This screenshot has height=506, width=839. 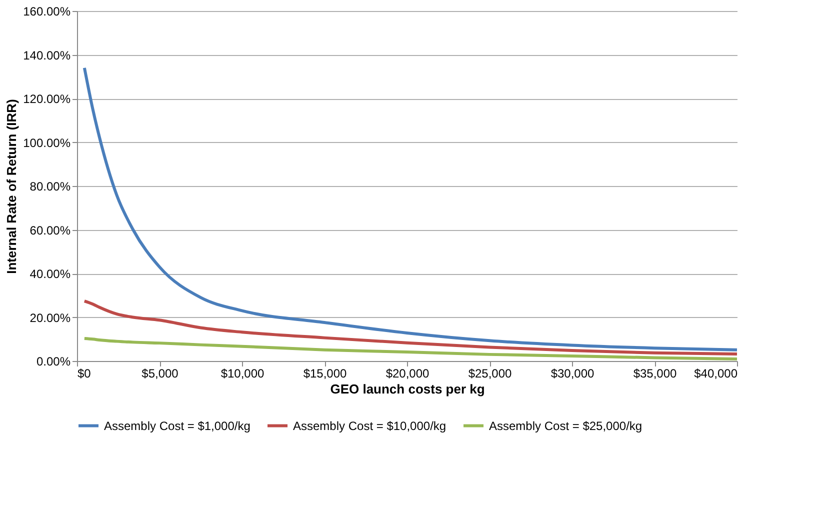 I want to click on y-tick-label: 140.00%, so click(x=47, y=55).